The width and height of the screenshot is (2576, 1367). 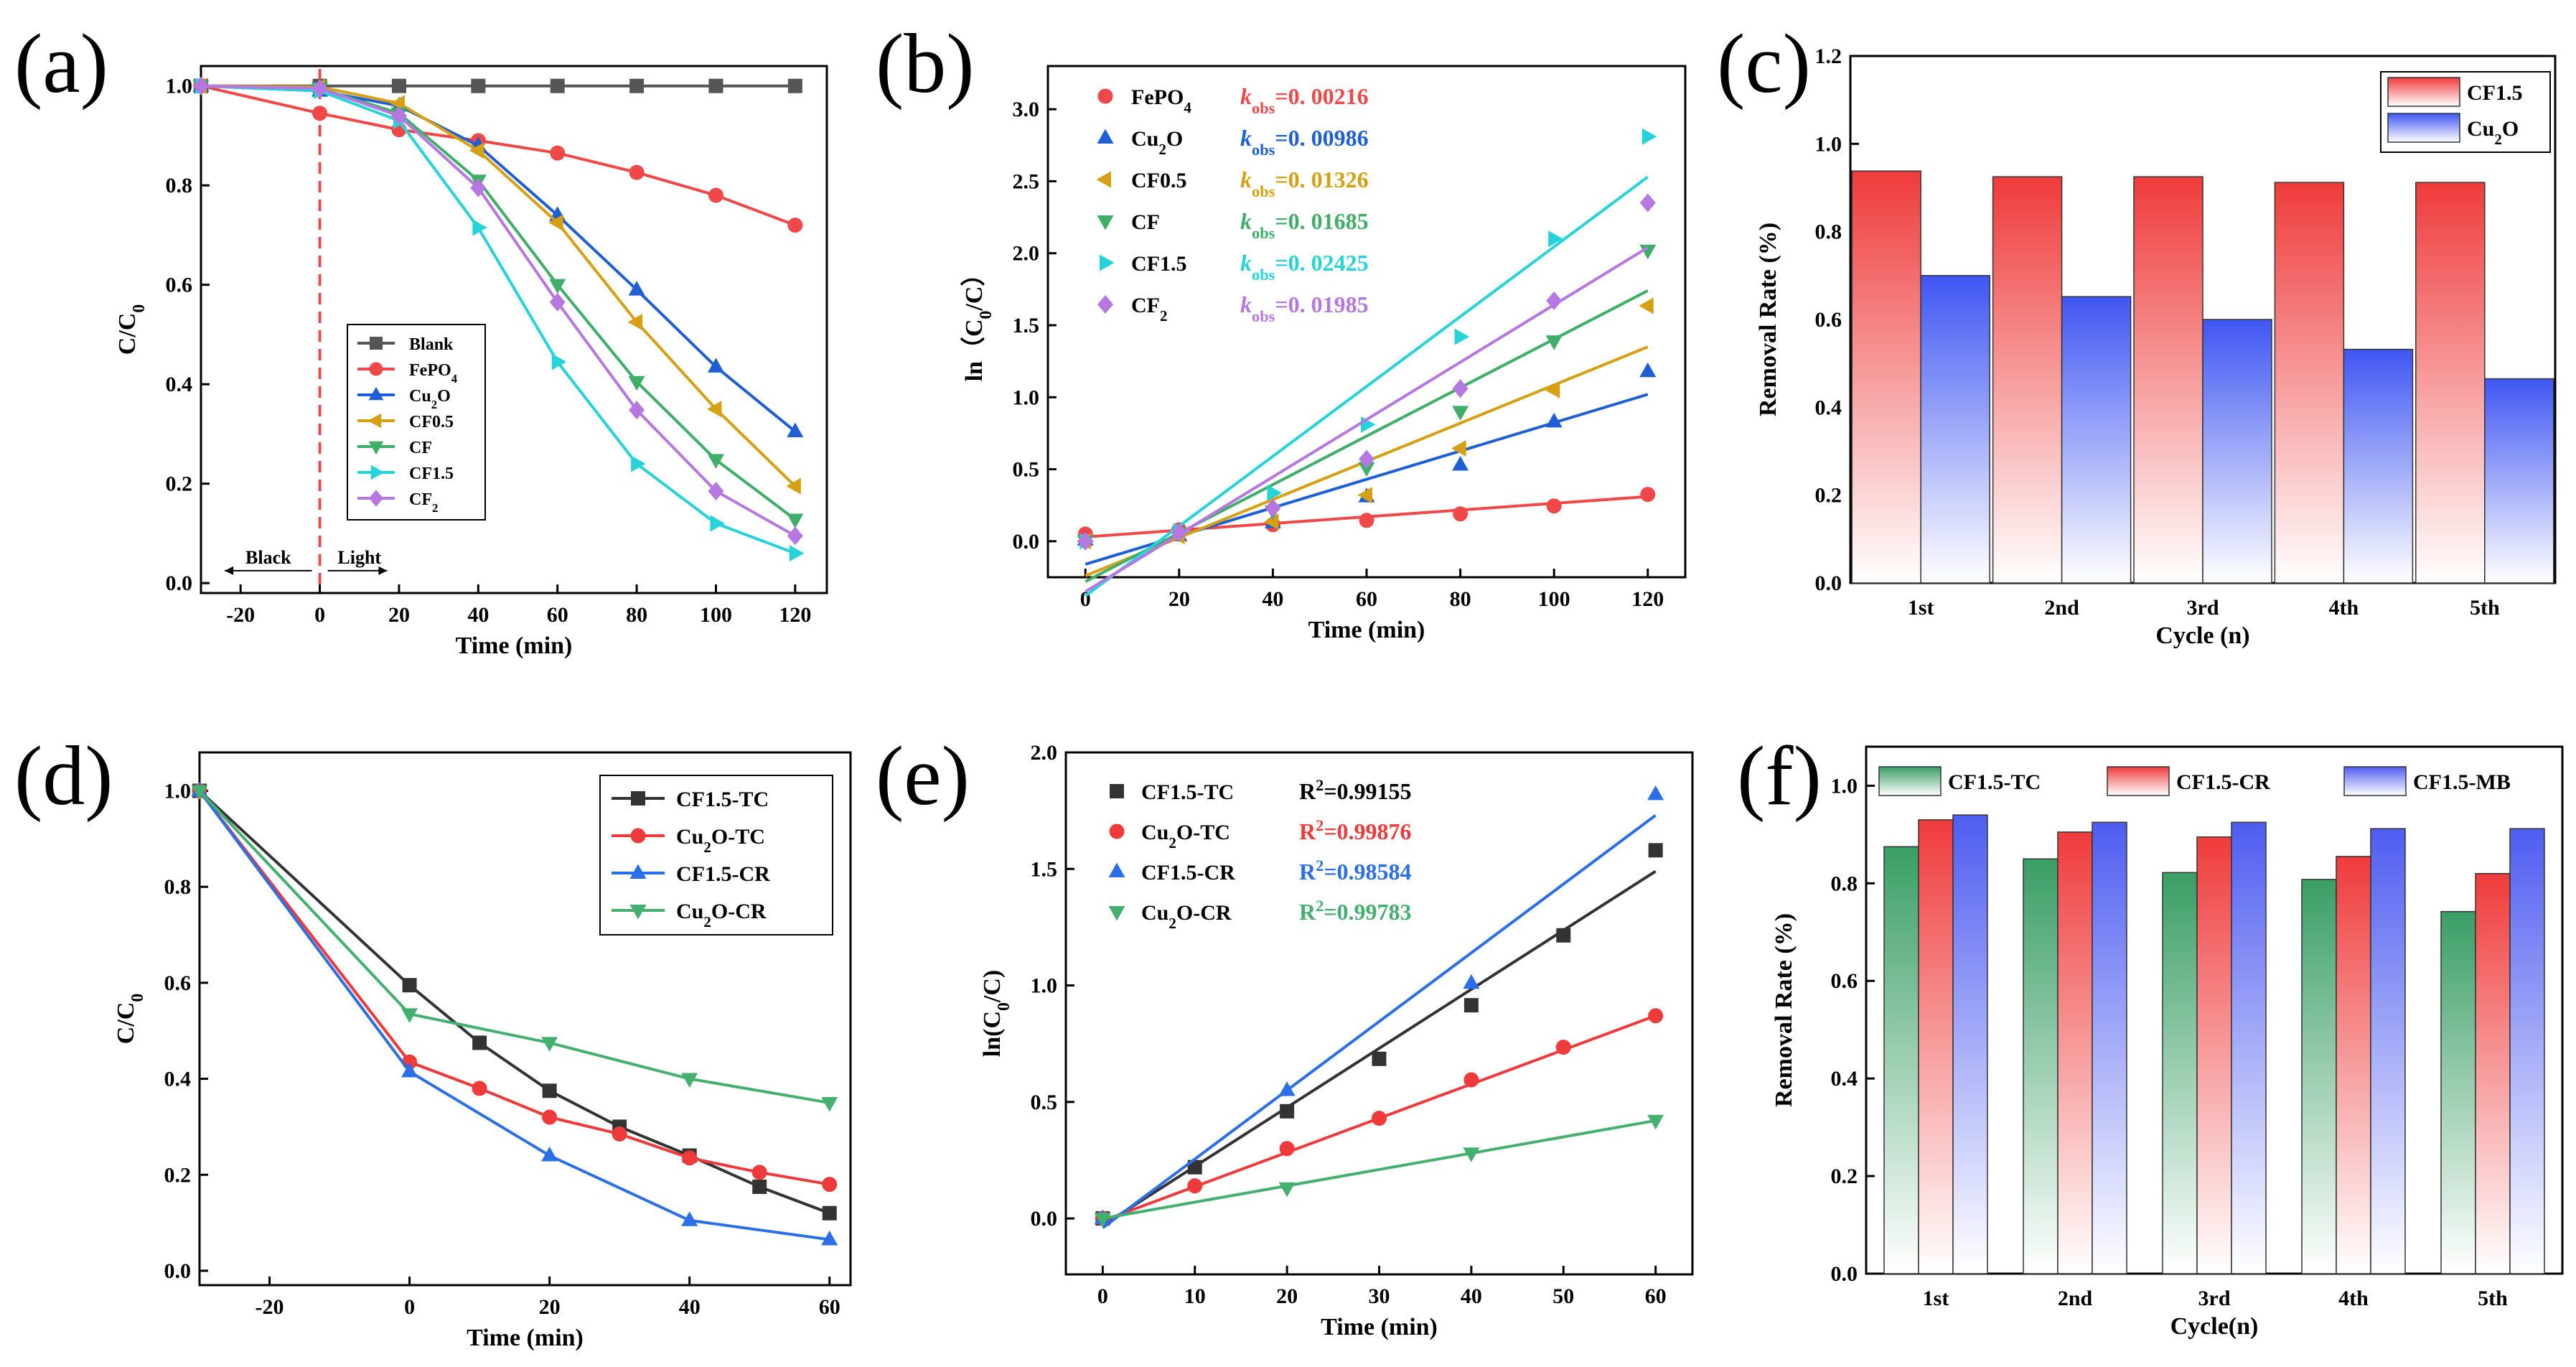 I want to click on legend-label: Cu2O-CR, so click(x=1186, y=916).